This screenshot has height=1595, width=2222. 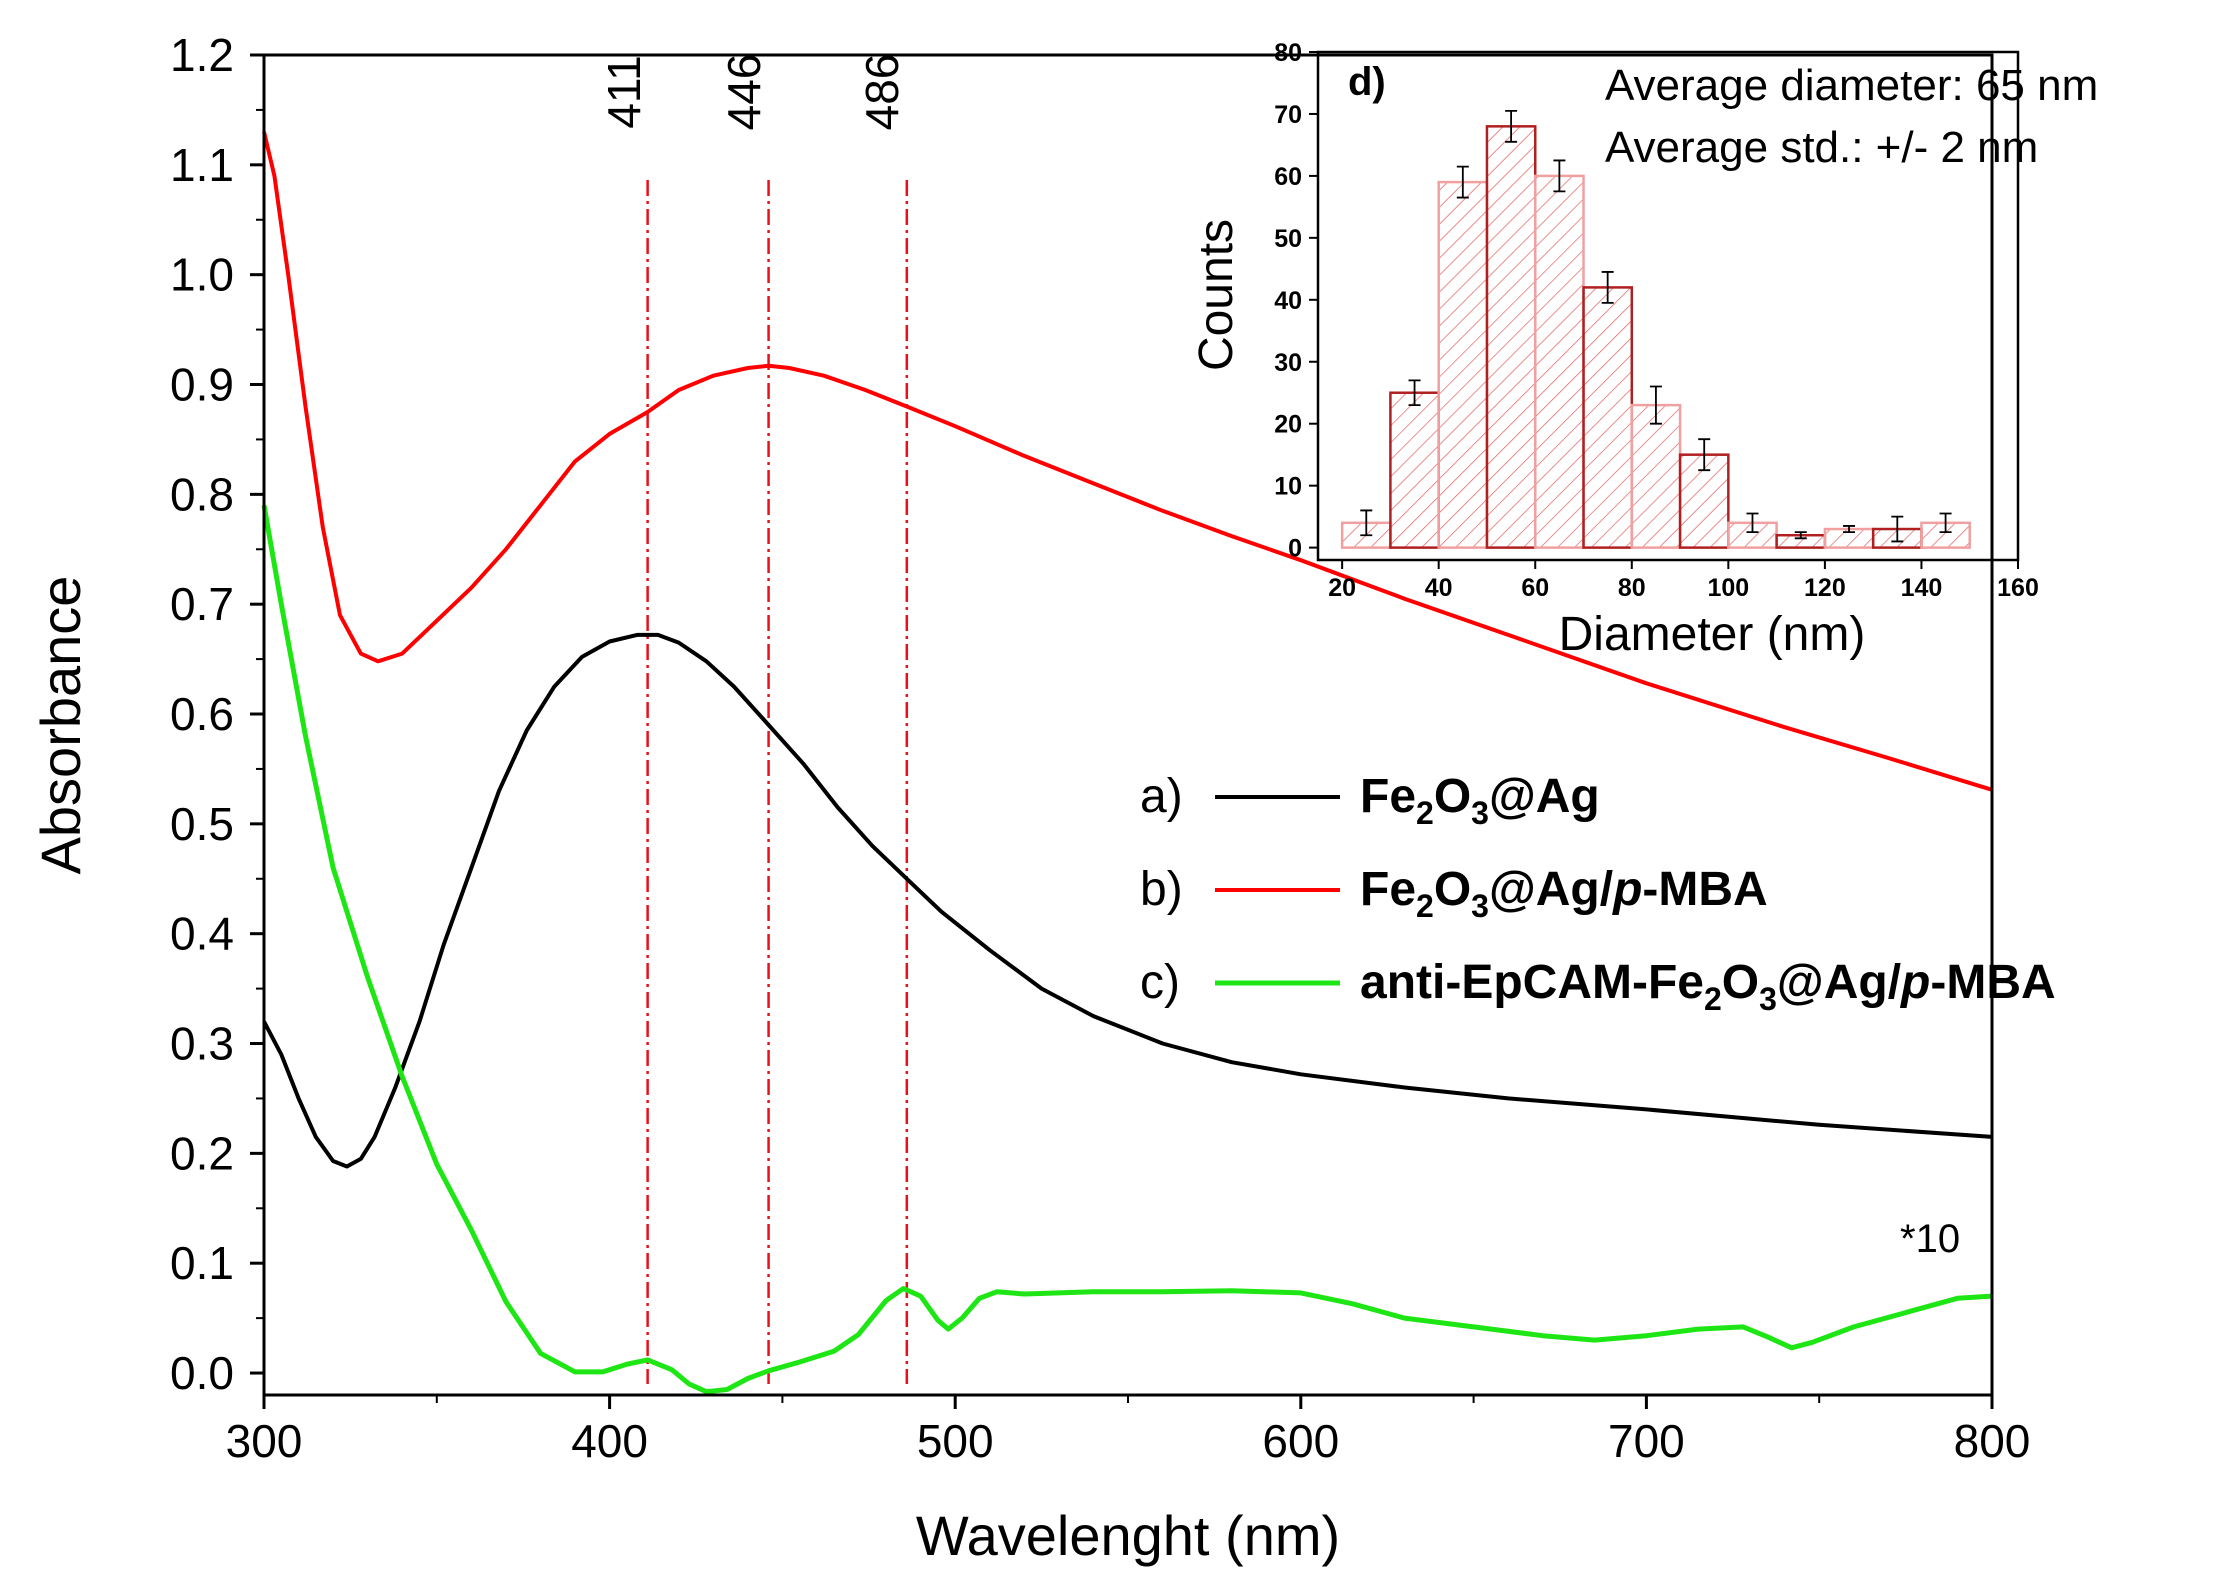 I want to click on y-tick-label: 0.6, so click(x=202, y=714).